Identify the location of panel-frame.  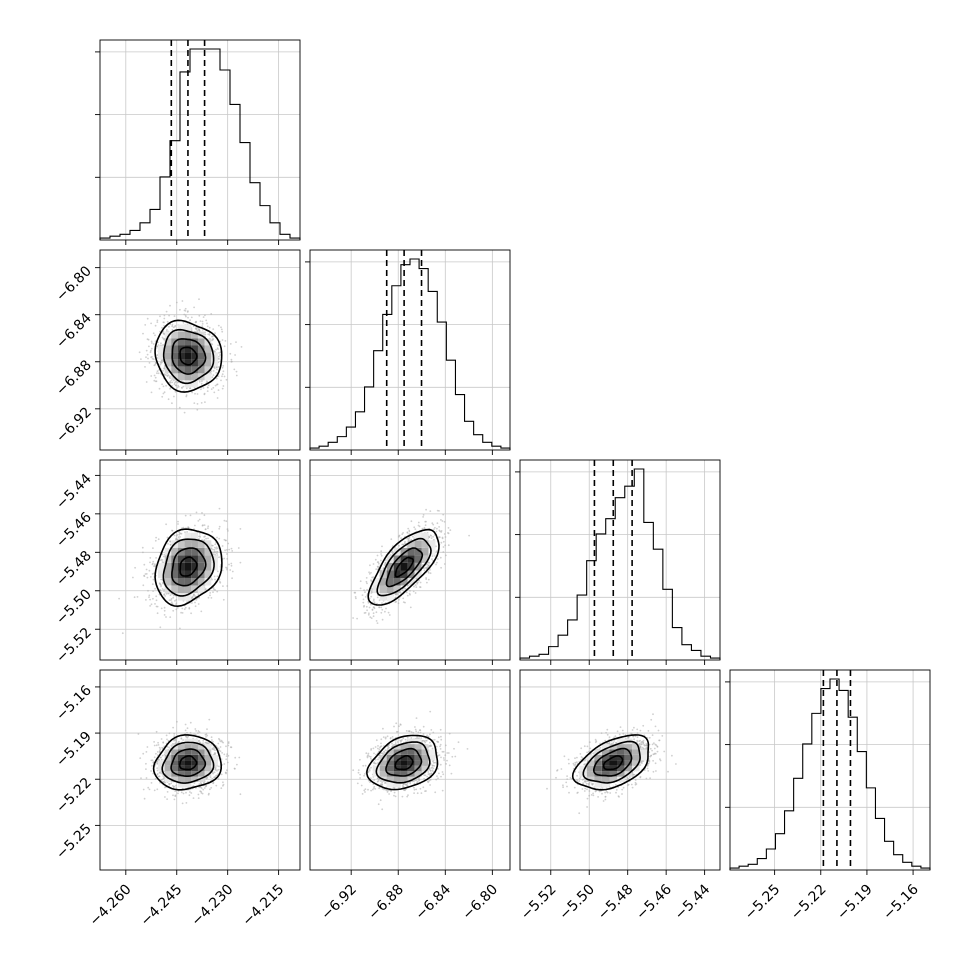
(620, 560).